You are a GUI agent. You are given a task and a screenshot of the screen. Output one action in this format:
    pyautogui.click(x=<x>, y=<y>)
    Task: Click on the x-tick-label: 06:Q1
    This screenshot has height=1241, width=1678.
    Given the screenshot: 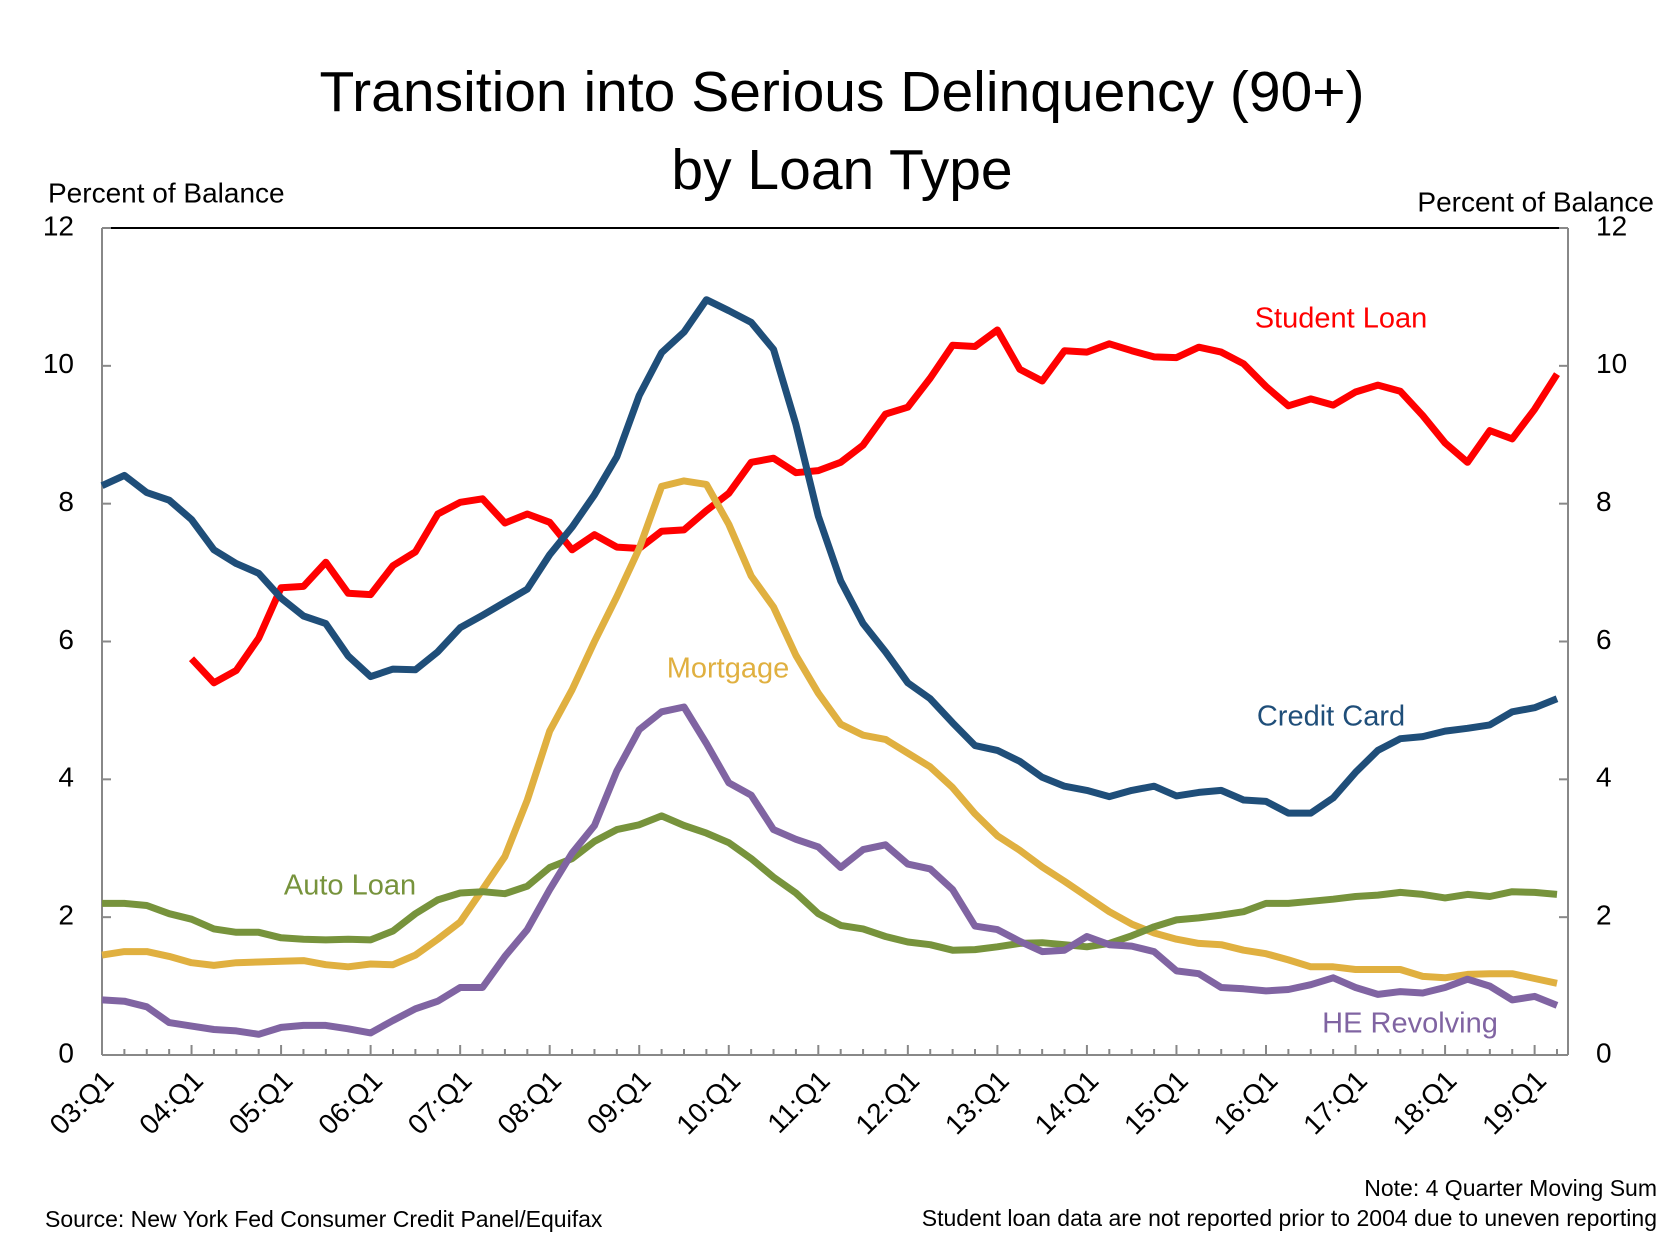 What is the action you would take?
    pyautogui.click(x=350, y=1103)
    